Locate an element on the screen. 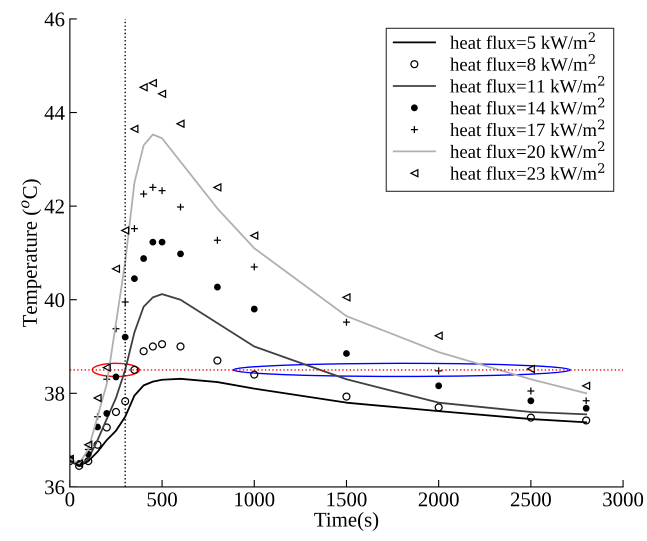 This screenshot has width=647, height=541. y-axis-title: Temperature ($^{o}$C) is located at coordinates (31, 253).